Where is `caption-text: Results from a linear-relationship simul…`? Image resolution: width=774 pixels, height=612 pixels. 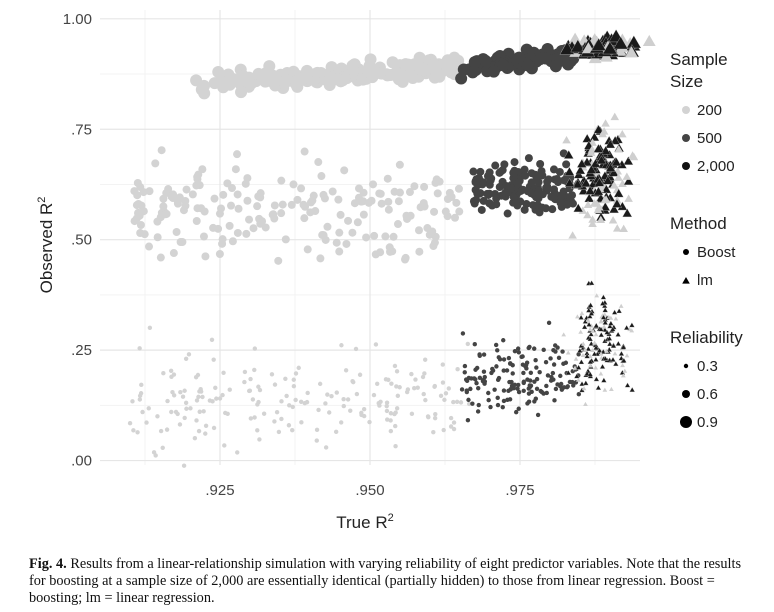 caption-text: Results from a linear-relationship simul… is located at coordinates (385, 581).